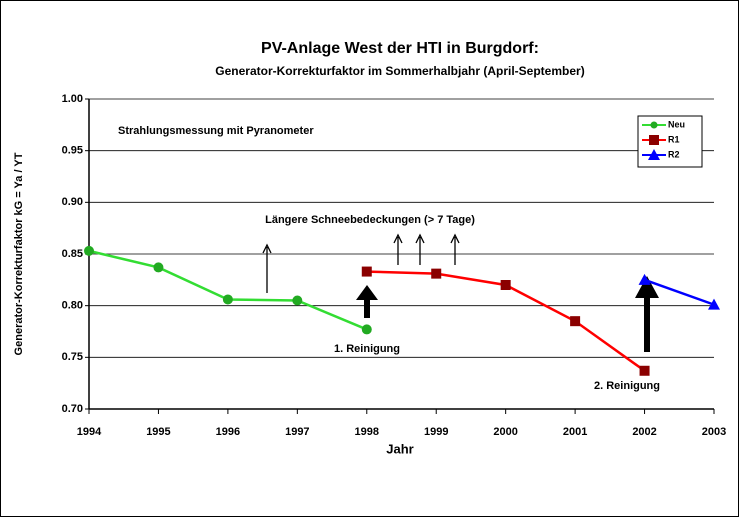 Image resolution: width=739 pixels, height=517 pixels. Describe the element at coordinates (72, 254) in the screenshot. I see `y-tick-label: 0.85` at that location.